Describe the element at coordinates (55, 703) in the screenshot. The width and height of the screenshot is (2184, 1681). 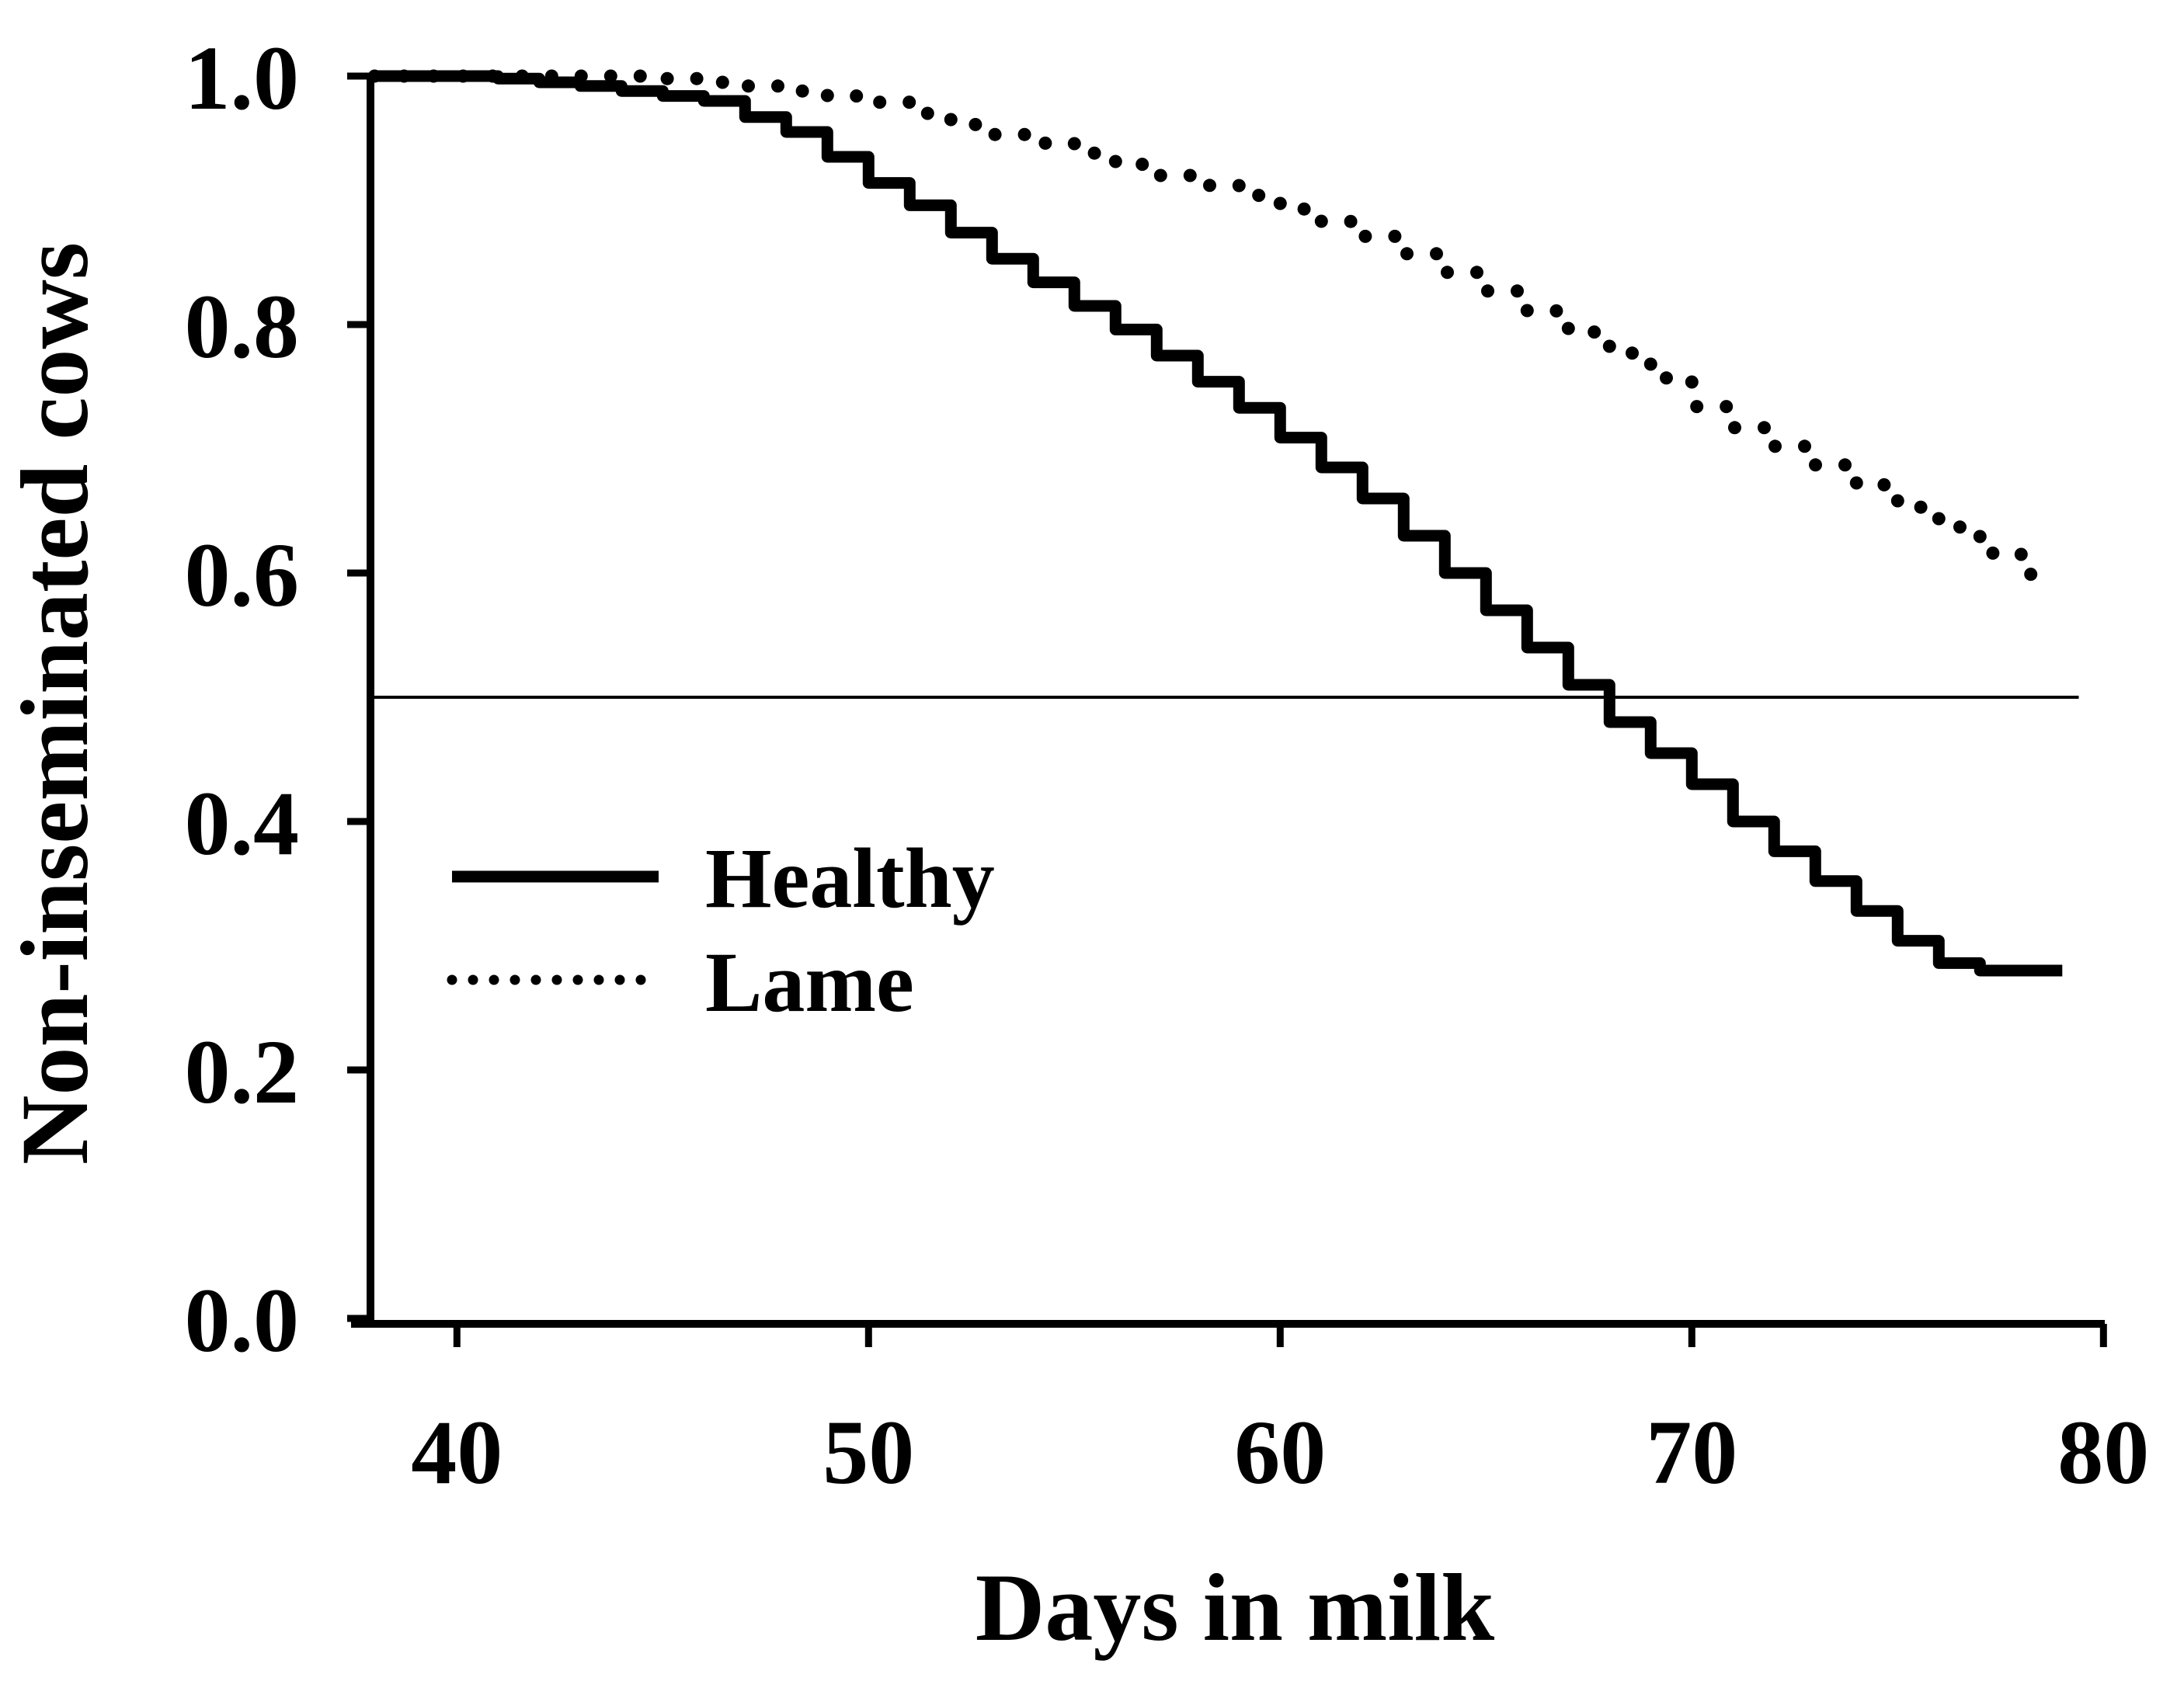
I see `y-axis-title: Non-inseminated cows` at that location.